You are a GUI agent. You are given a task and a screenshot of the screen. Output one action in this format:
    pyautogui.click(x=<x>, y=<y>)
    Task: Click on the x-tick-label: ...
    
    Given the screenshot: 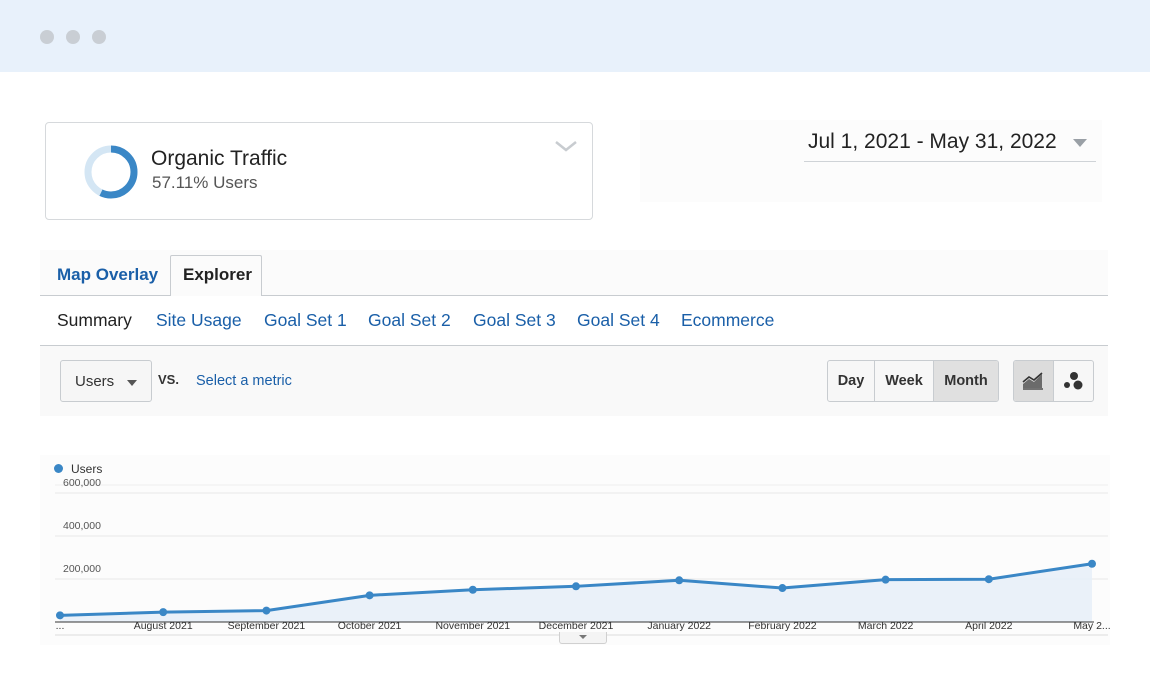 What is the action you would take?
    pyautogui.click(x=60, y=626)
    